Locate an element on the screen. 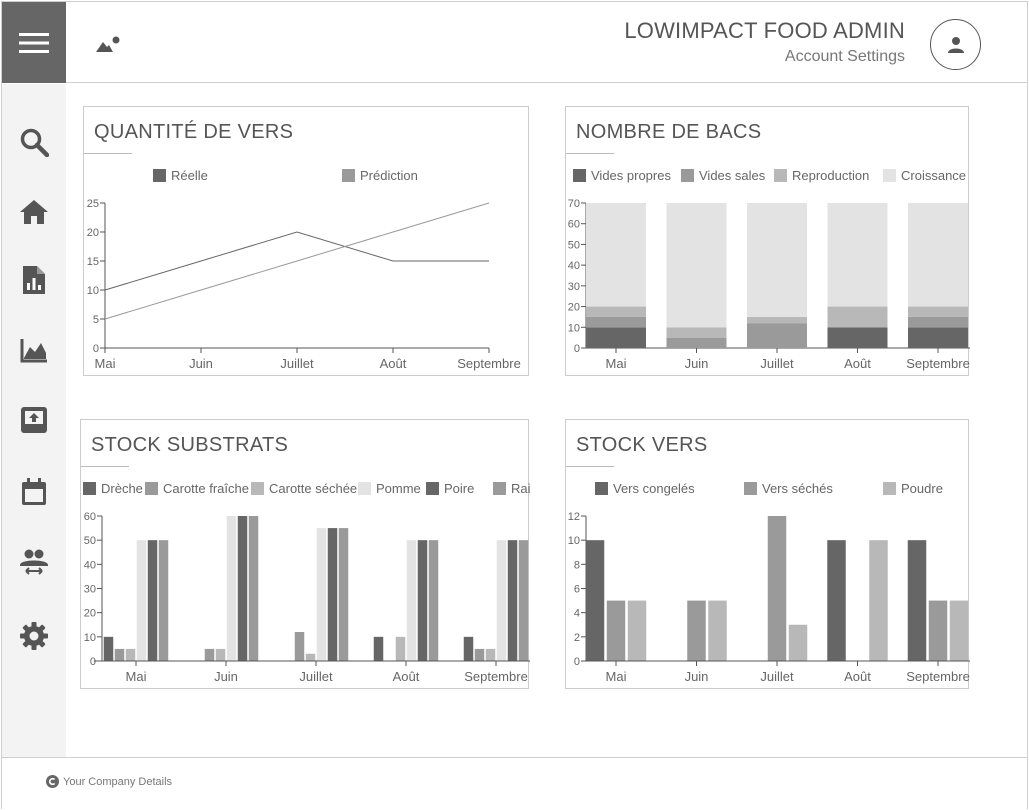 The height and width of the screenshot is (810, 1029). gear-icon is located at coordinates (34, 636).